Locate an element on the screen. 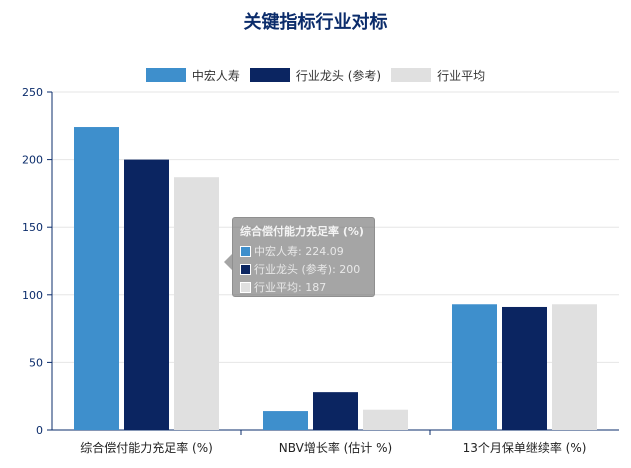  legend-item-series-1: 中宏人寿 is located at coordinates (192, 75).